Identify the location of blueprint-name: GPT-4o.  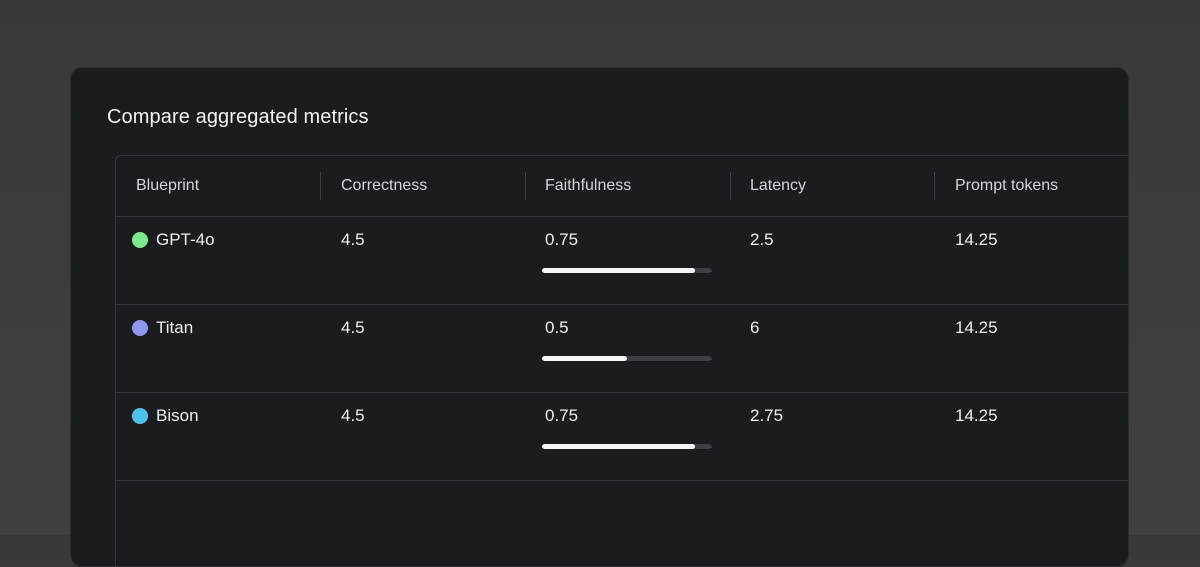
(185, 239).